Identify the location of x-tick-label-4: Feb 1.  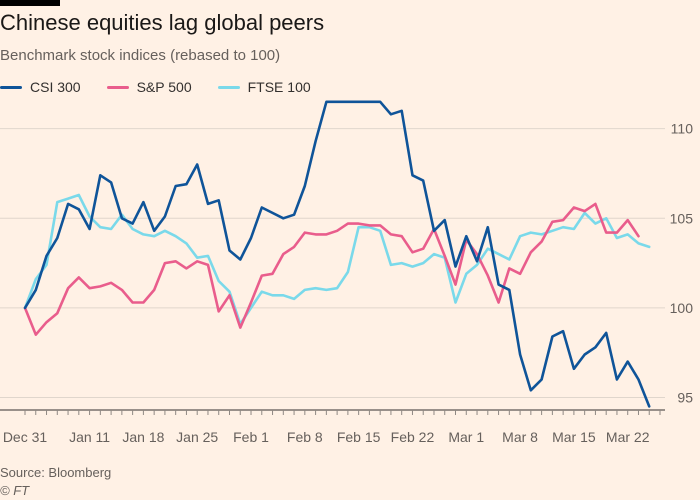
(251, 437).